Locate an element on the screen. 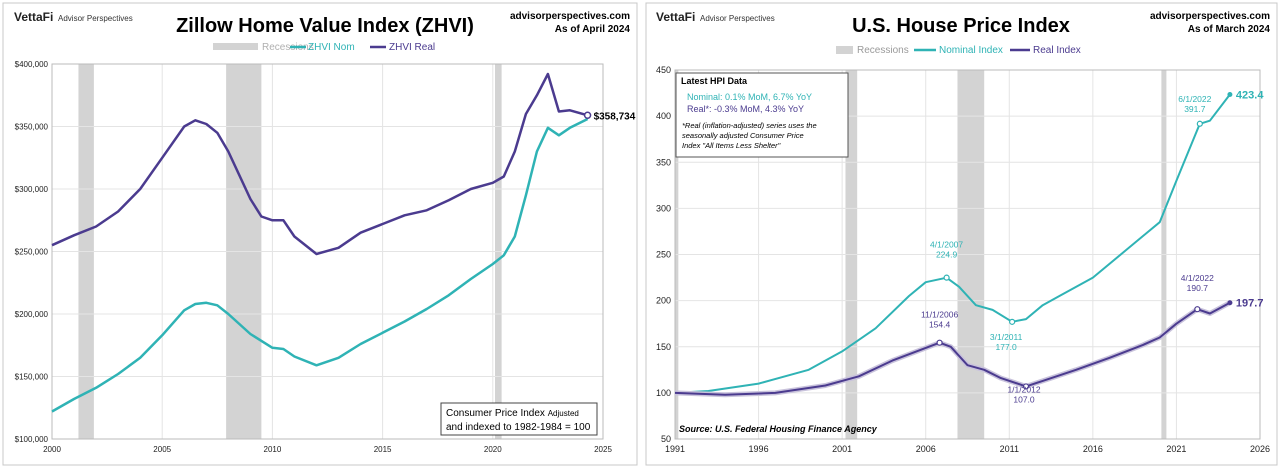 This screenshot has width=1280, height=474. ch1-annotation-value: 177.0 is located at coordinates (1006, 347).